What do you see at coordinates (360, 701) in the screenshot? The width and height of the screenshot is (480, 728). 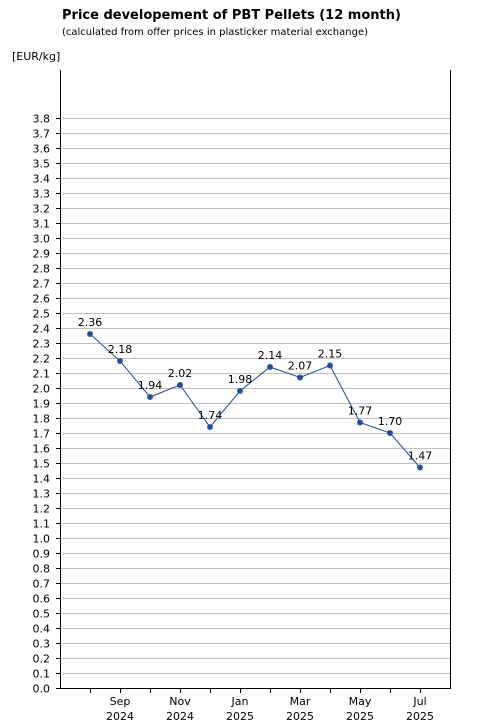 I see `x-tick-label-month: May` at bounding box center [360, 701].